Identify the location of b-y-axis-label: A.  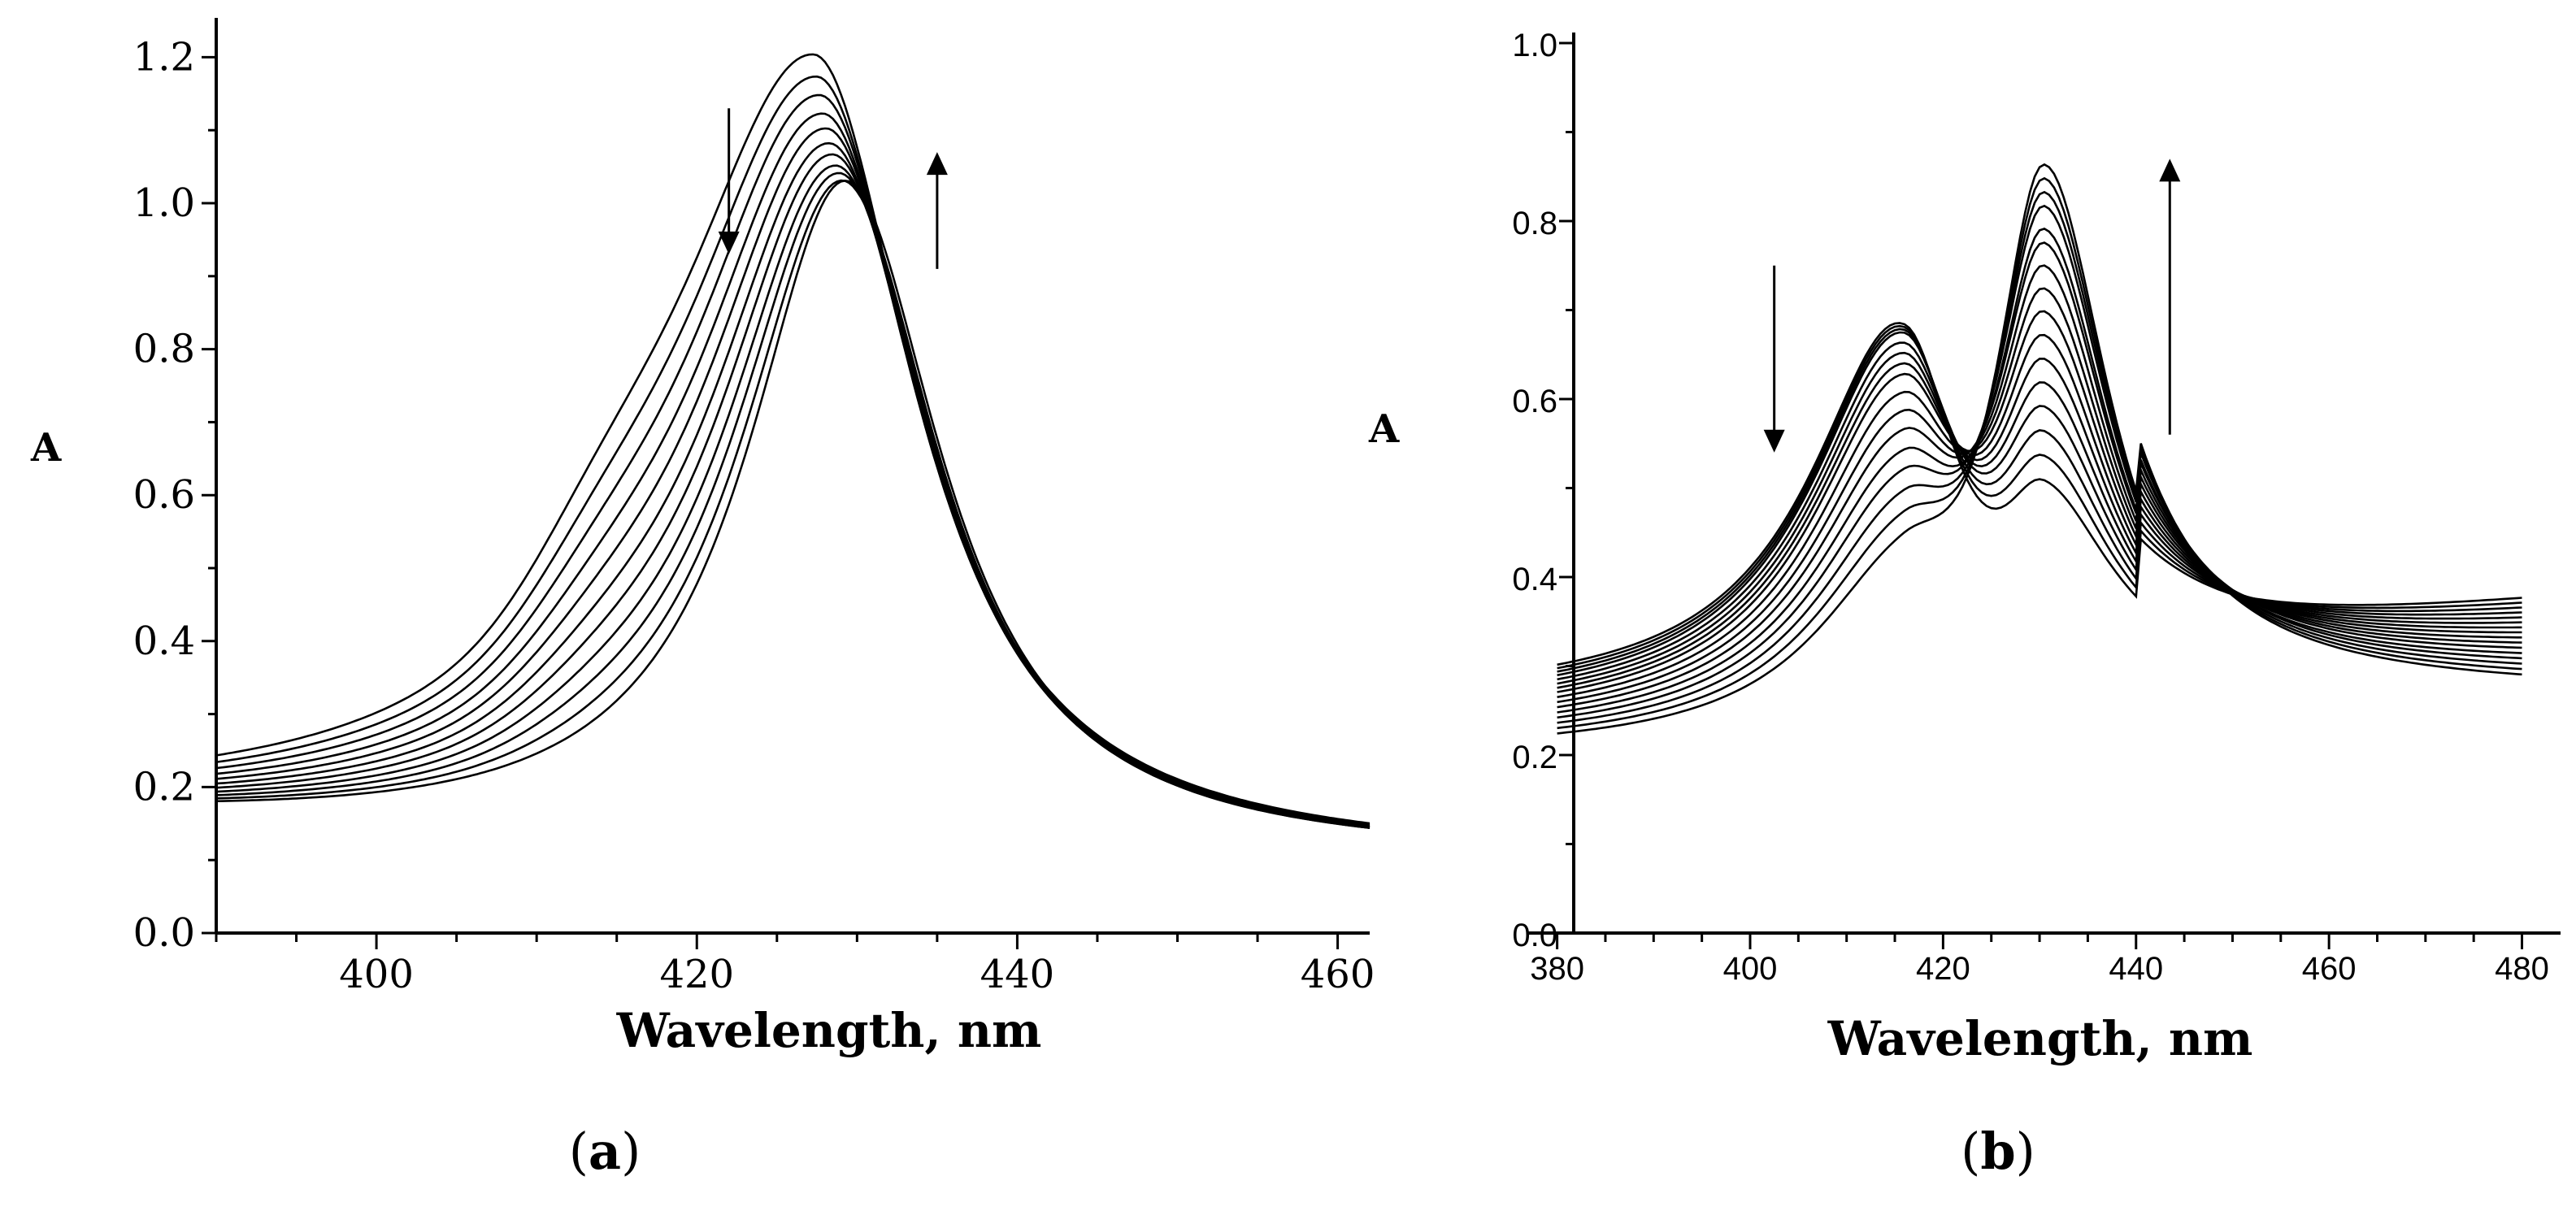
(1384, 429).